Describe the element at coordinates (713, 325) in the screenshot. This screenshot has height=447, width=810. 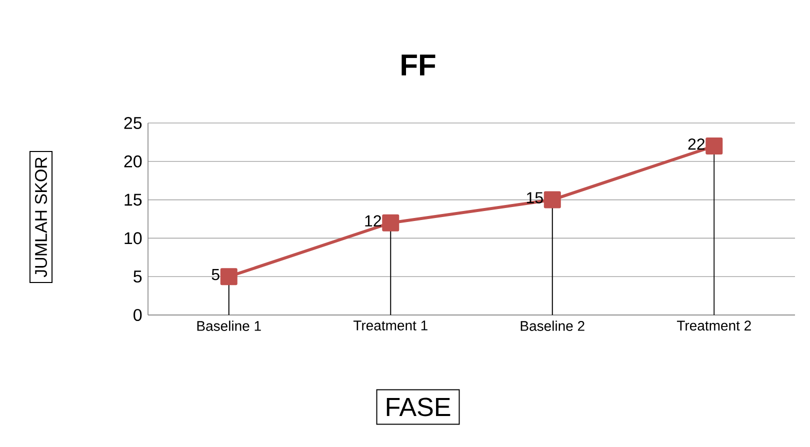
I see `x-tick-label: Treatment 2` at that location.